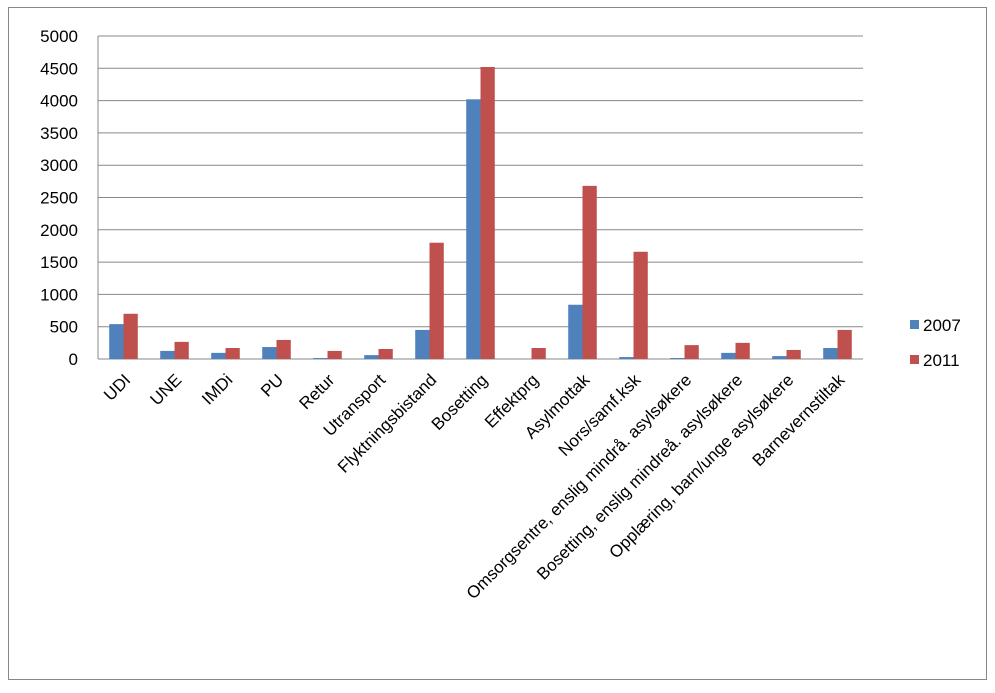 The width and height of the screenshot is (995, 693). What do you see at coordinates (942, 325) in the screenshot?
I see `legend-label: 2007` at bounding box center [942, 325].